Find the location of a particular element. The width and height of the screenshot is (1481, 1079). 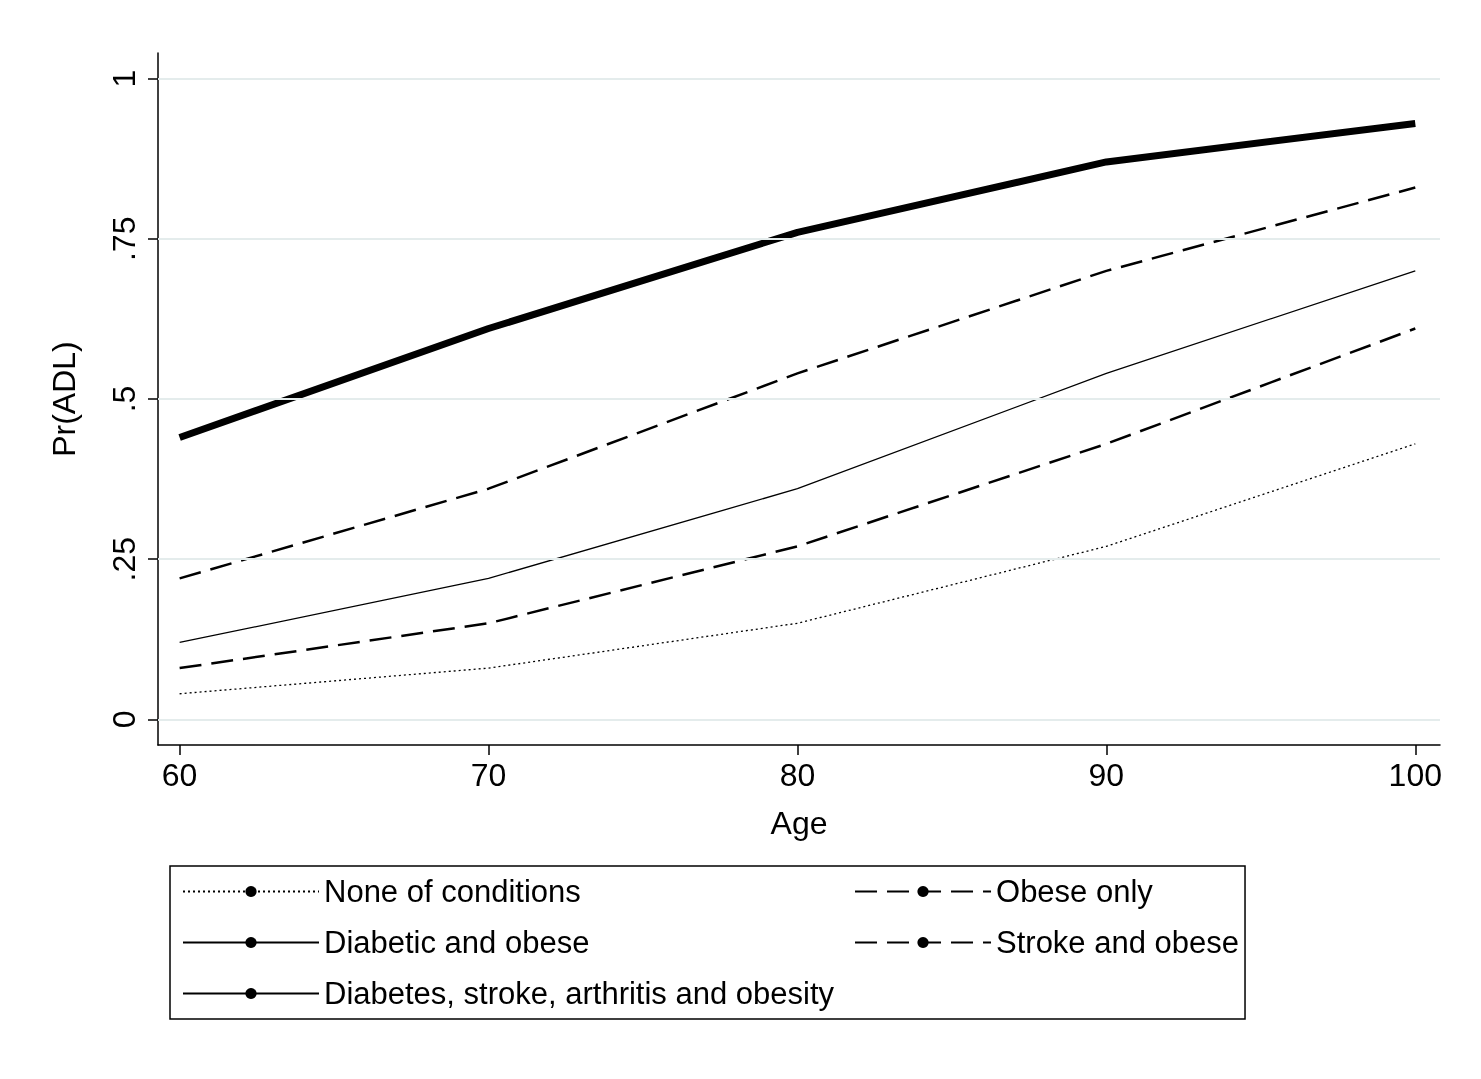

x-axis-title: Age is located at coordinates (799, 823).